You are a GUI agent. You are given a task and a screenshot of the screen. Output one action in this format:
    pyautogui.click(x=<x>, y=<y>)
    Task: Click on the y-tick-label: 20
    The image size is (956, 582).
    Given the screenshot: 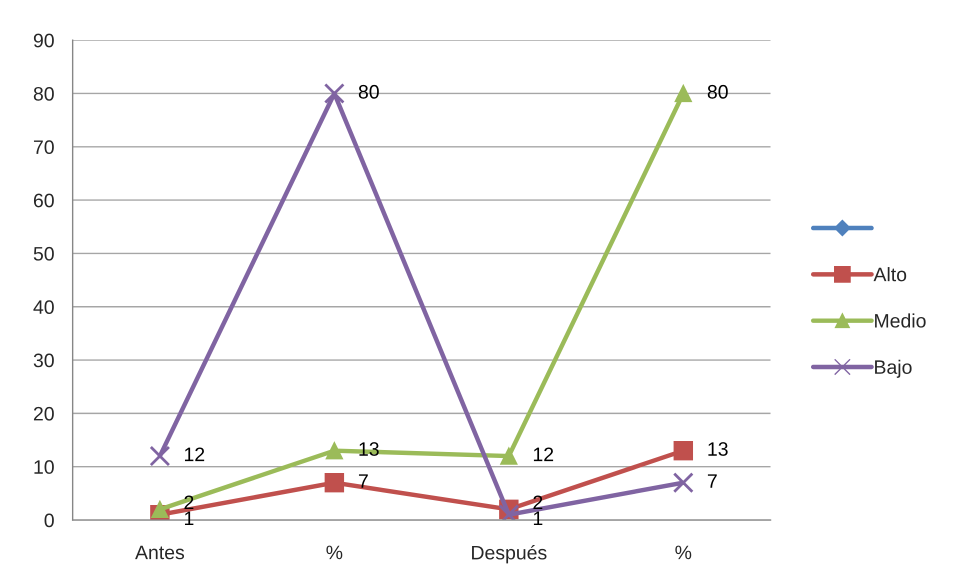 What is the action you would take?
    pyautogui.click(x=44, y=413)
    